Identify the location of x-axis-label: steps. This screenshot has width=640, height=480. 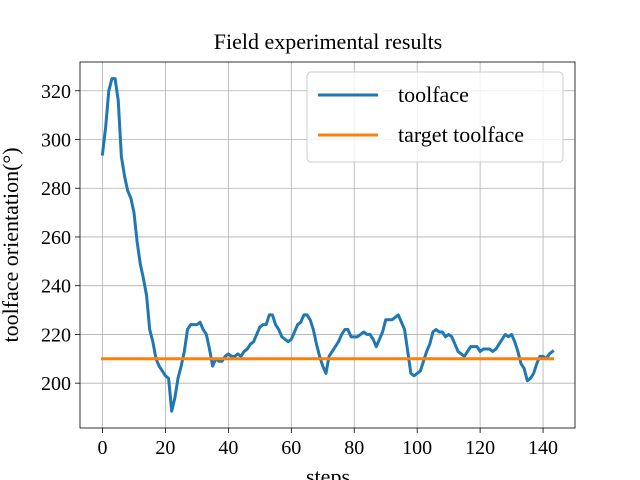
(328, 472).